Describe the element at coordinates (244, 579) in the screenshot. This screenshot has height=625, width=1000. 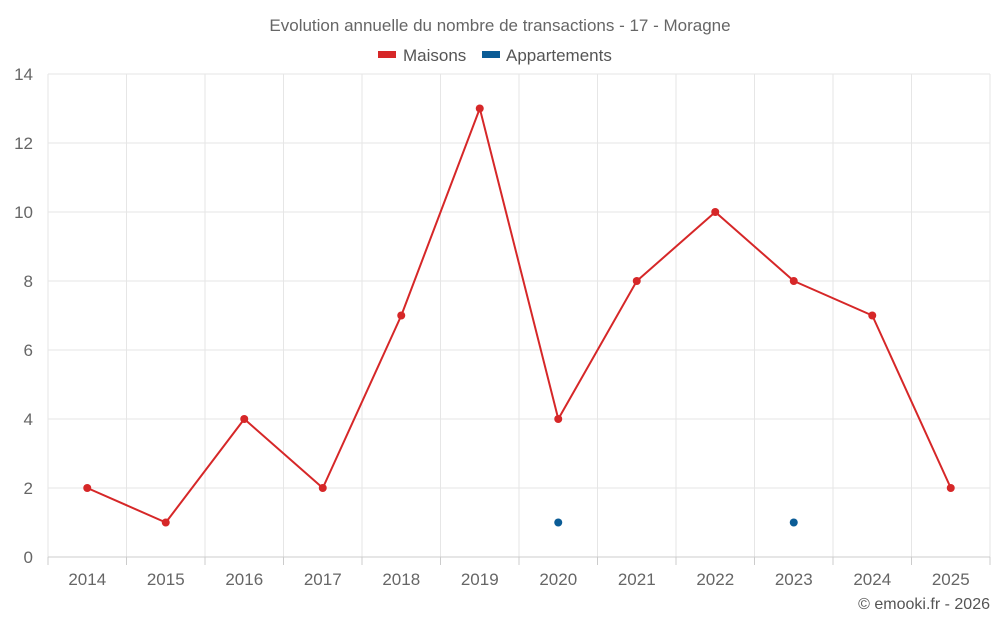
I see `x-tick-label: 2016` at that location.